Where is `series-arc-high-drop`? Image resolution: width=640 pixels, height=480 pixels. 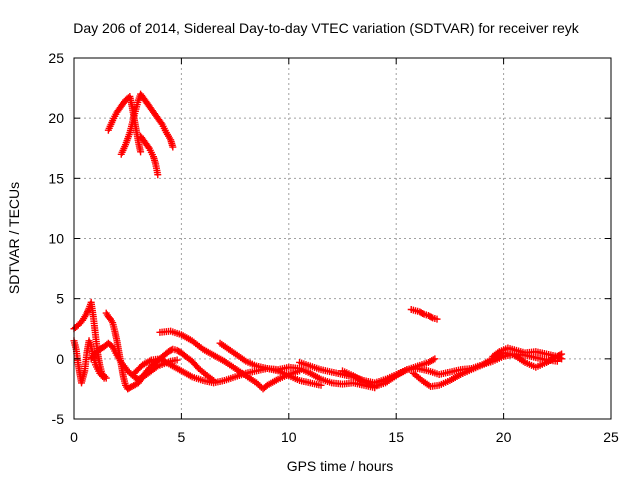 series-arc-high-drop is located at coordinates (149, 155).